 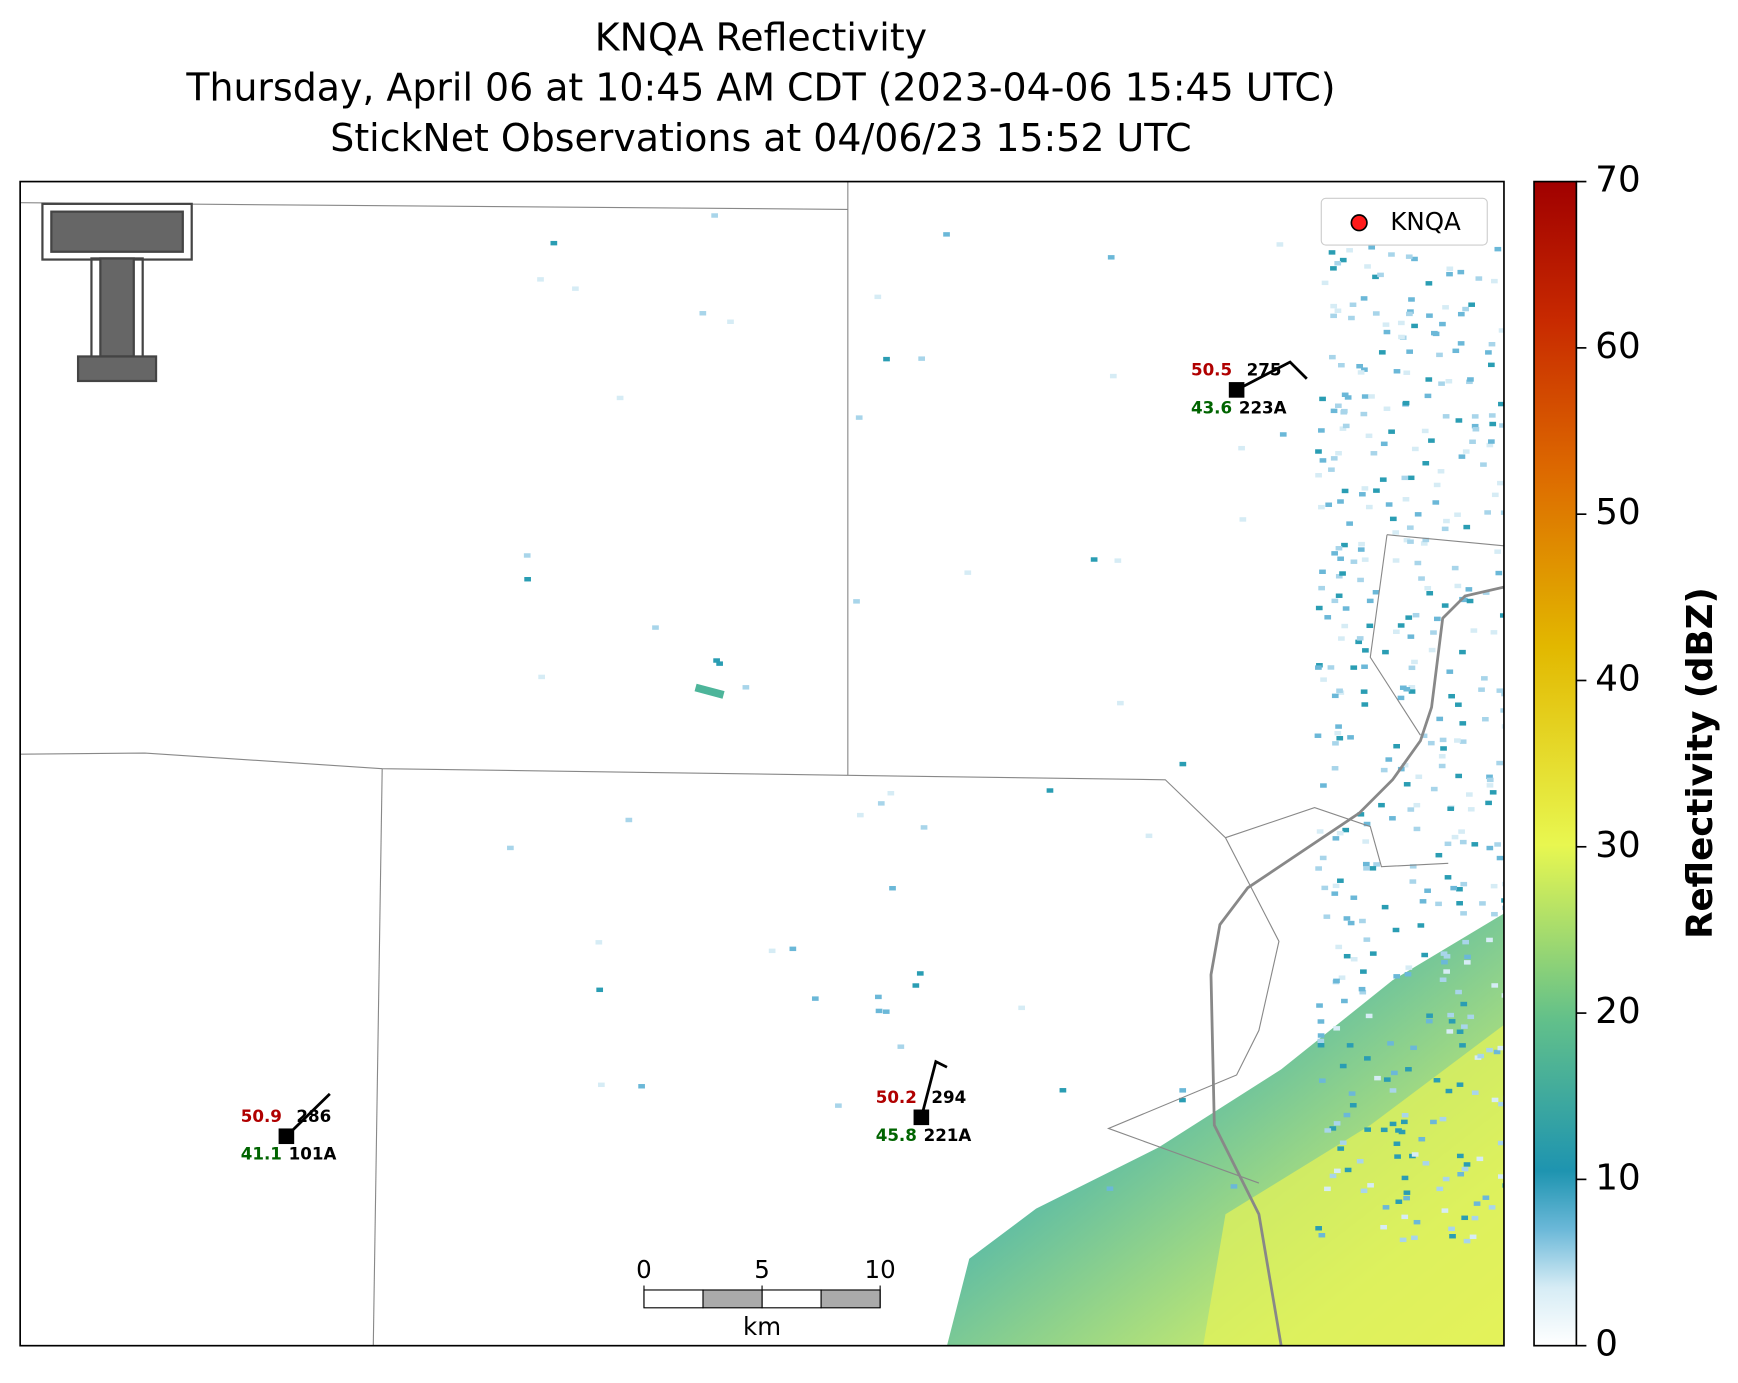 I want to click on colorbar-tick-label: 20, so click(x=1617, y=1011).